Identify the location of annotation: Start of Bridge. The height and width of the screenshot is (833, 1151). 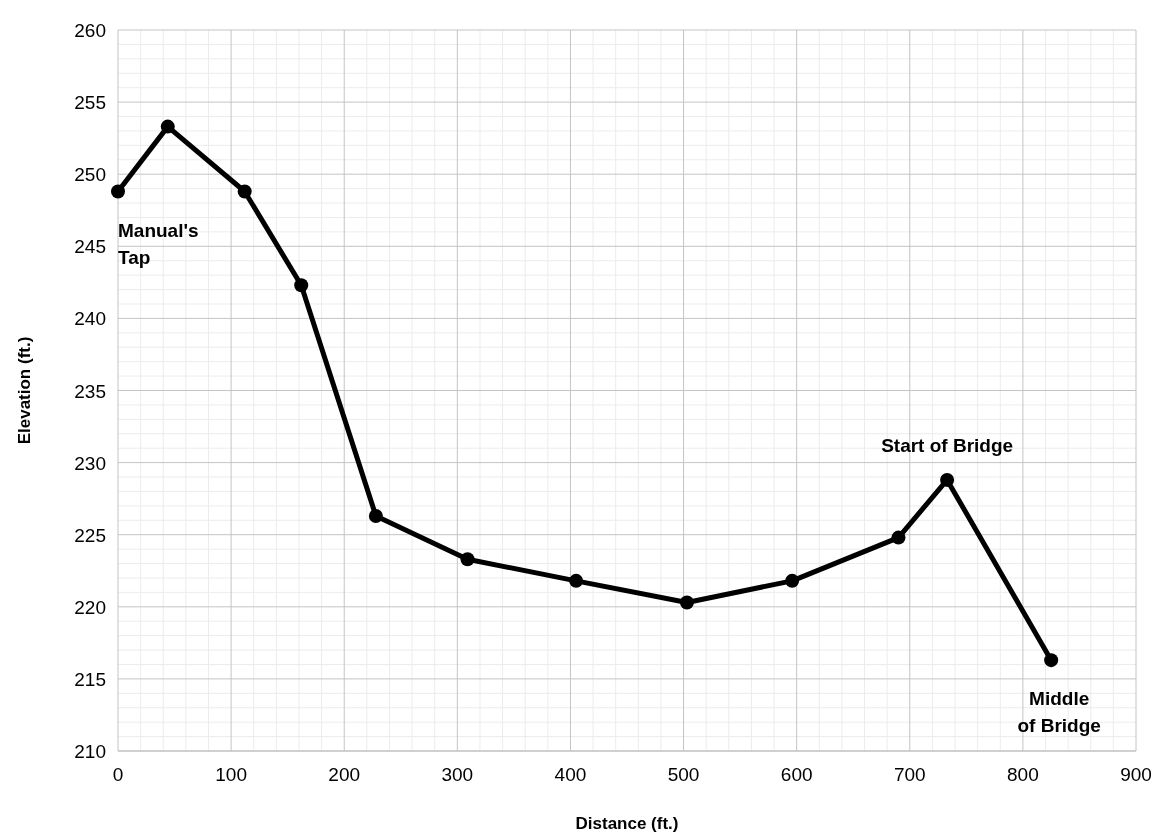
(947, 445).